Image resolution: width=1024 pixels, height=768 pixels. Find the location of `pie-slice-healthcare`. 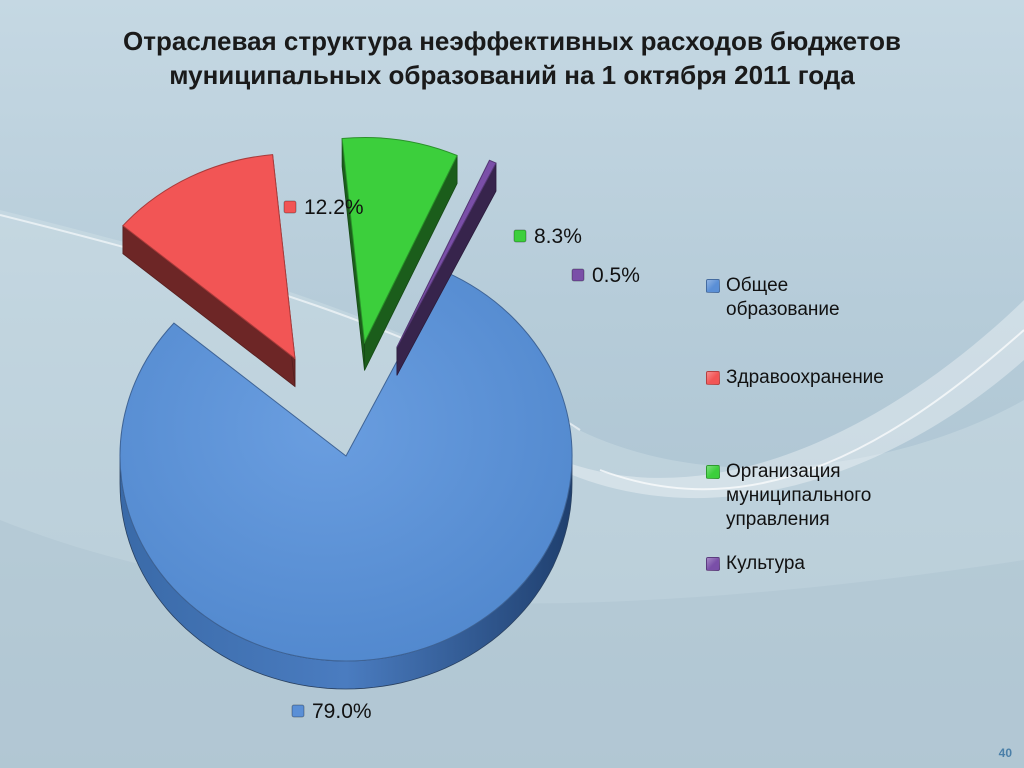

pie-slice-healthcare is located at coordinates (209, 271).